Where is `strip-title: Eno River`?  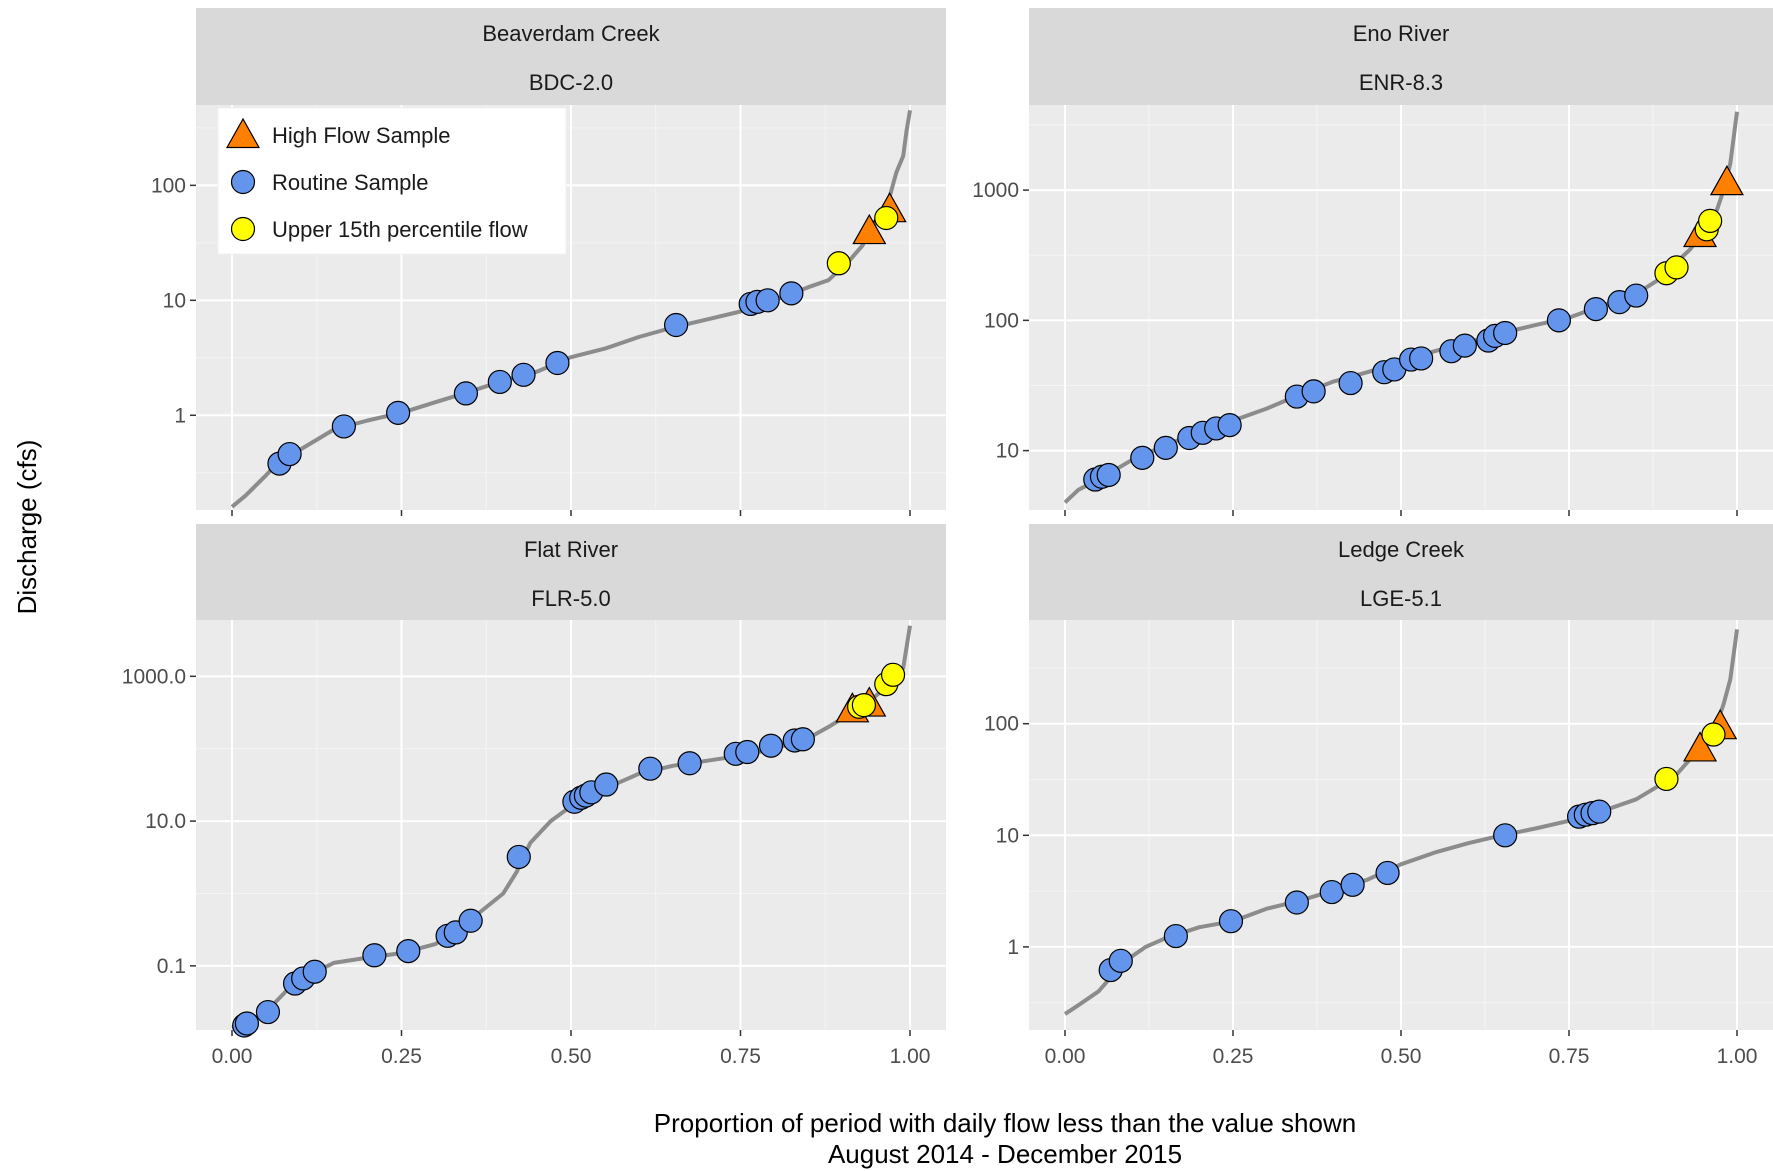
strip-title: Eno River is located at coordinates (1401, 33).